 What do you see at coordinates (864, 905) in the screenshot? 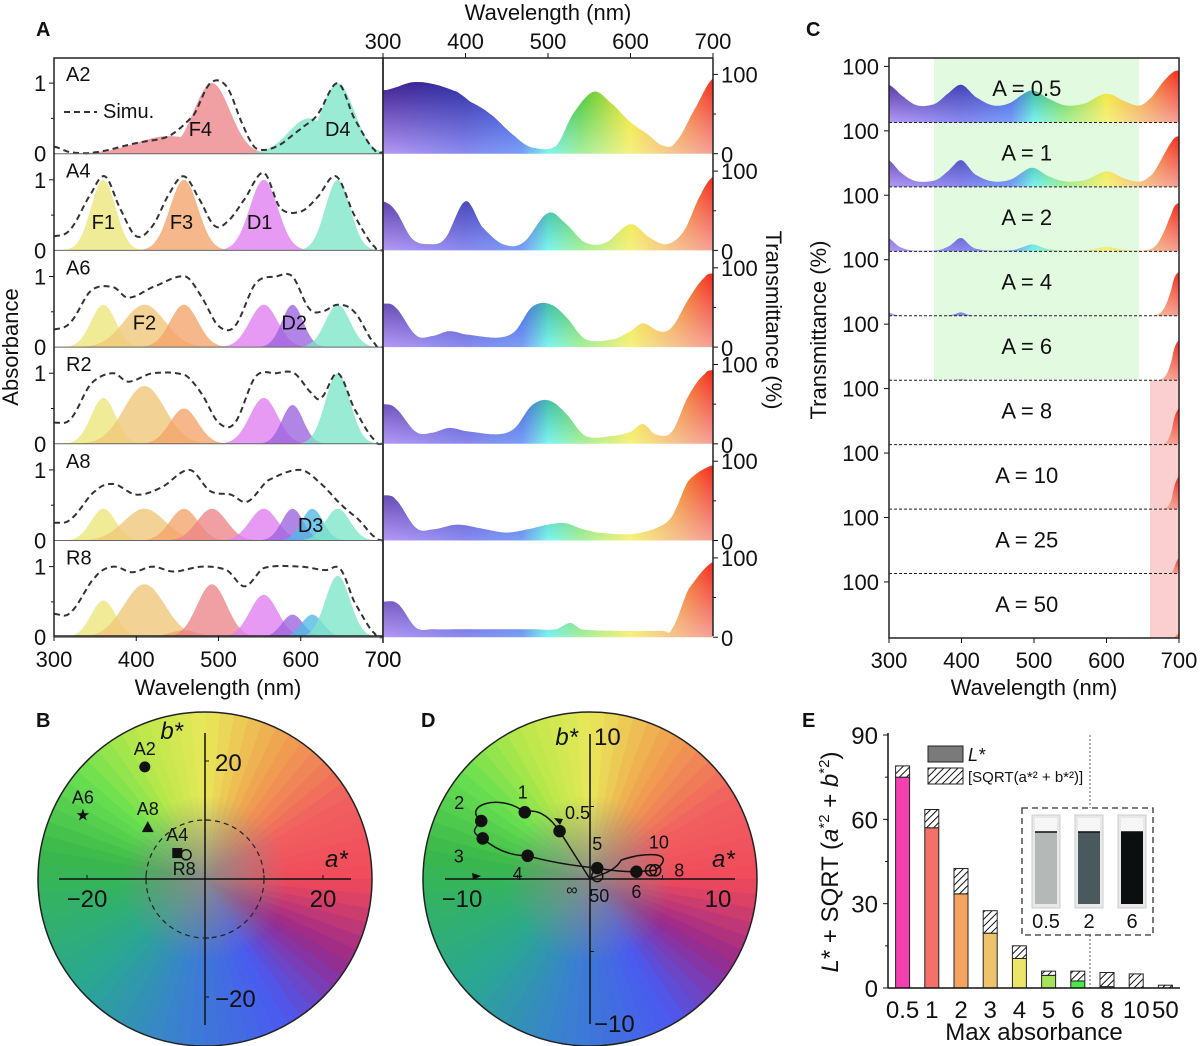
I see `ytick-label: 30` at bounding box center [864, 905].